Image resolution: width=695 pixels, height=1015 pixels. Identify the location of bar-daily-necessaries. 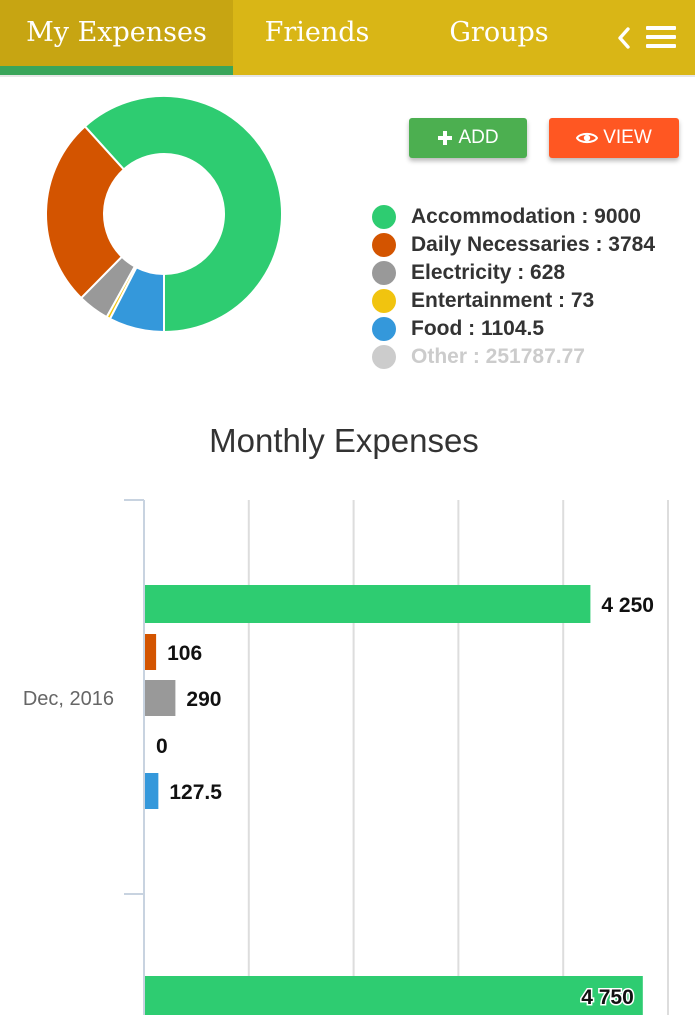
(151, 652).